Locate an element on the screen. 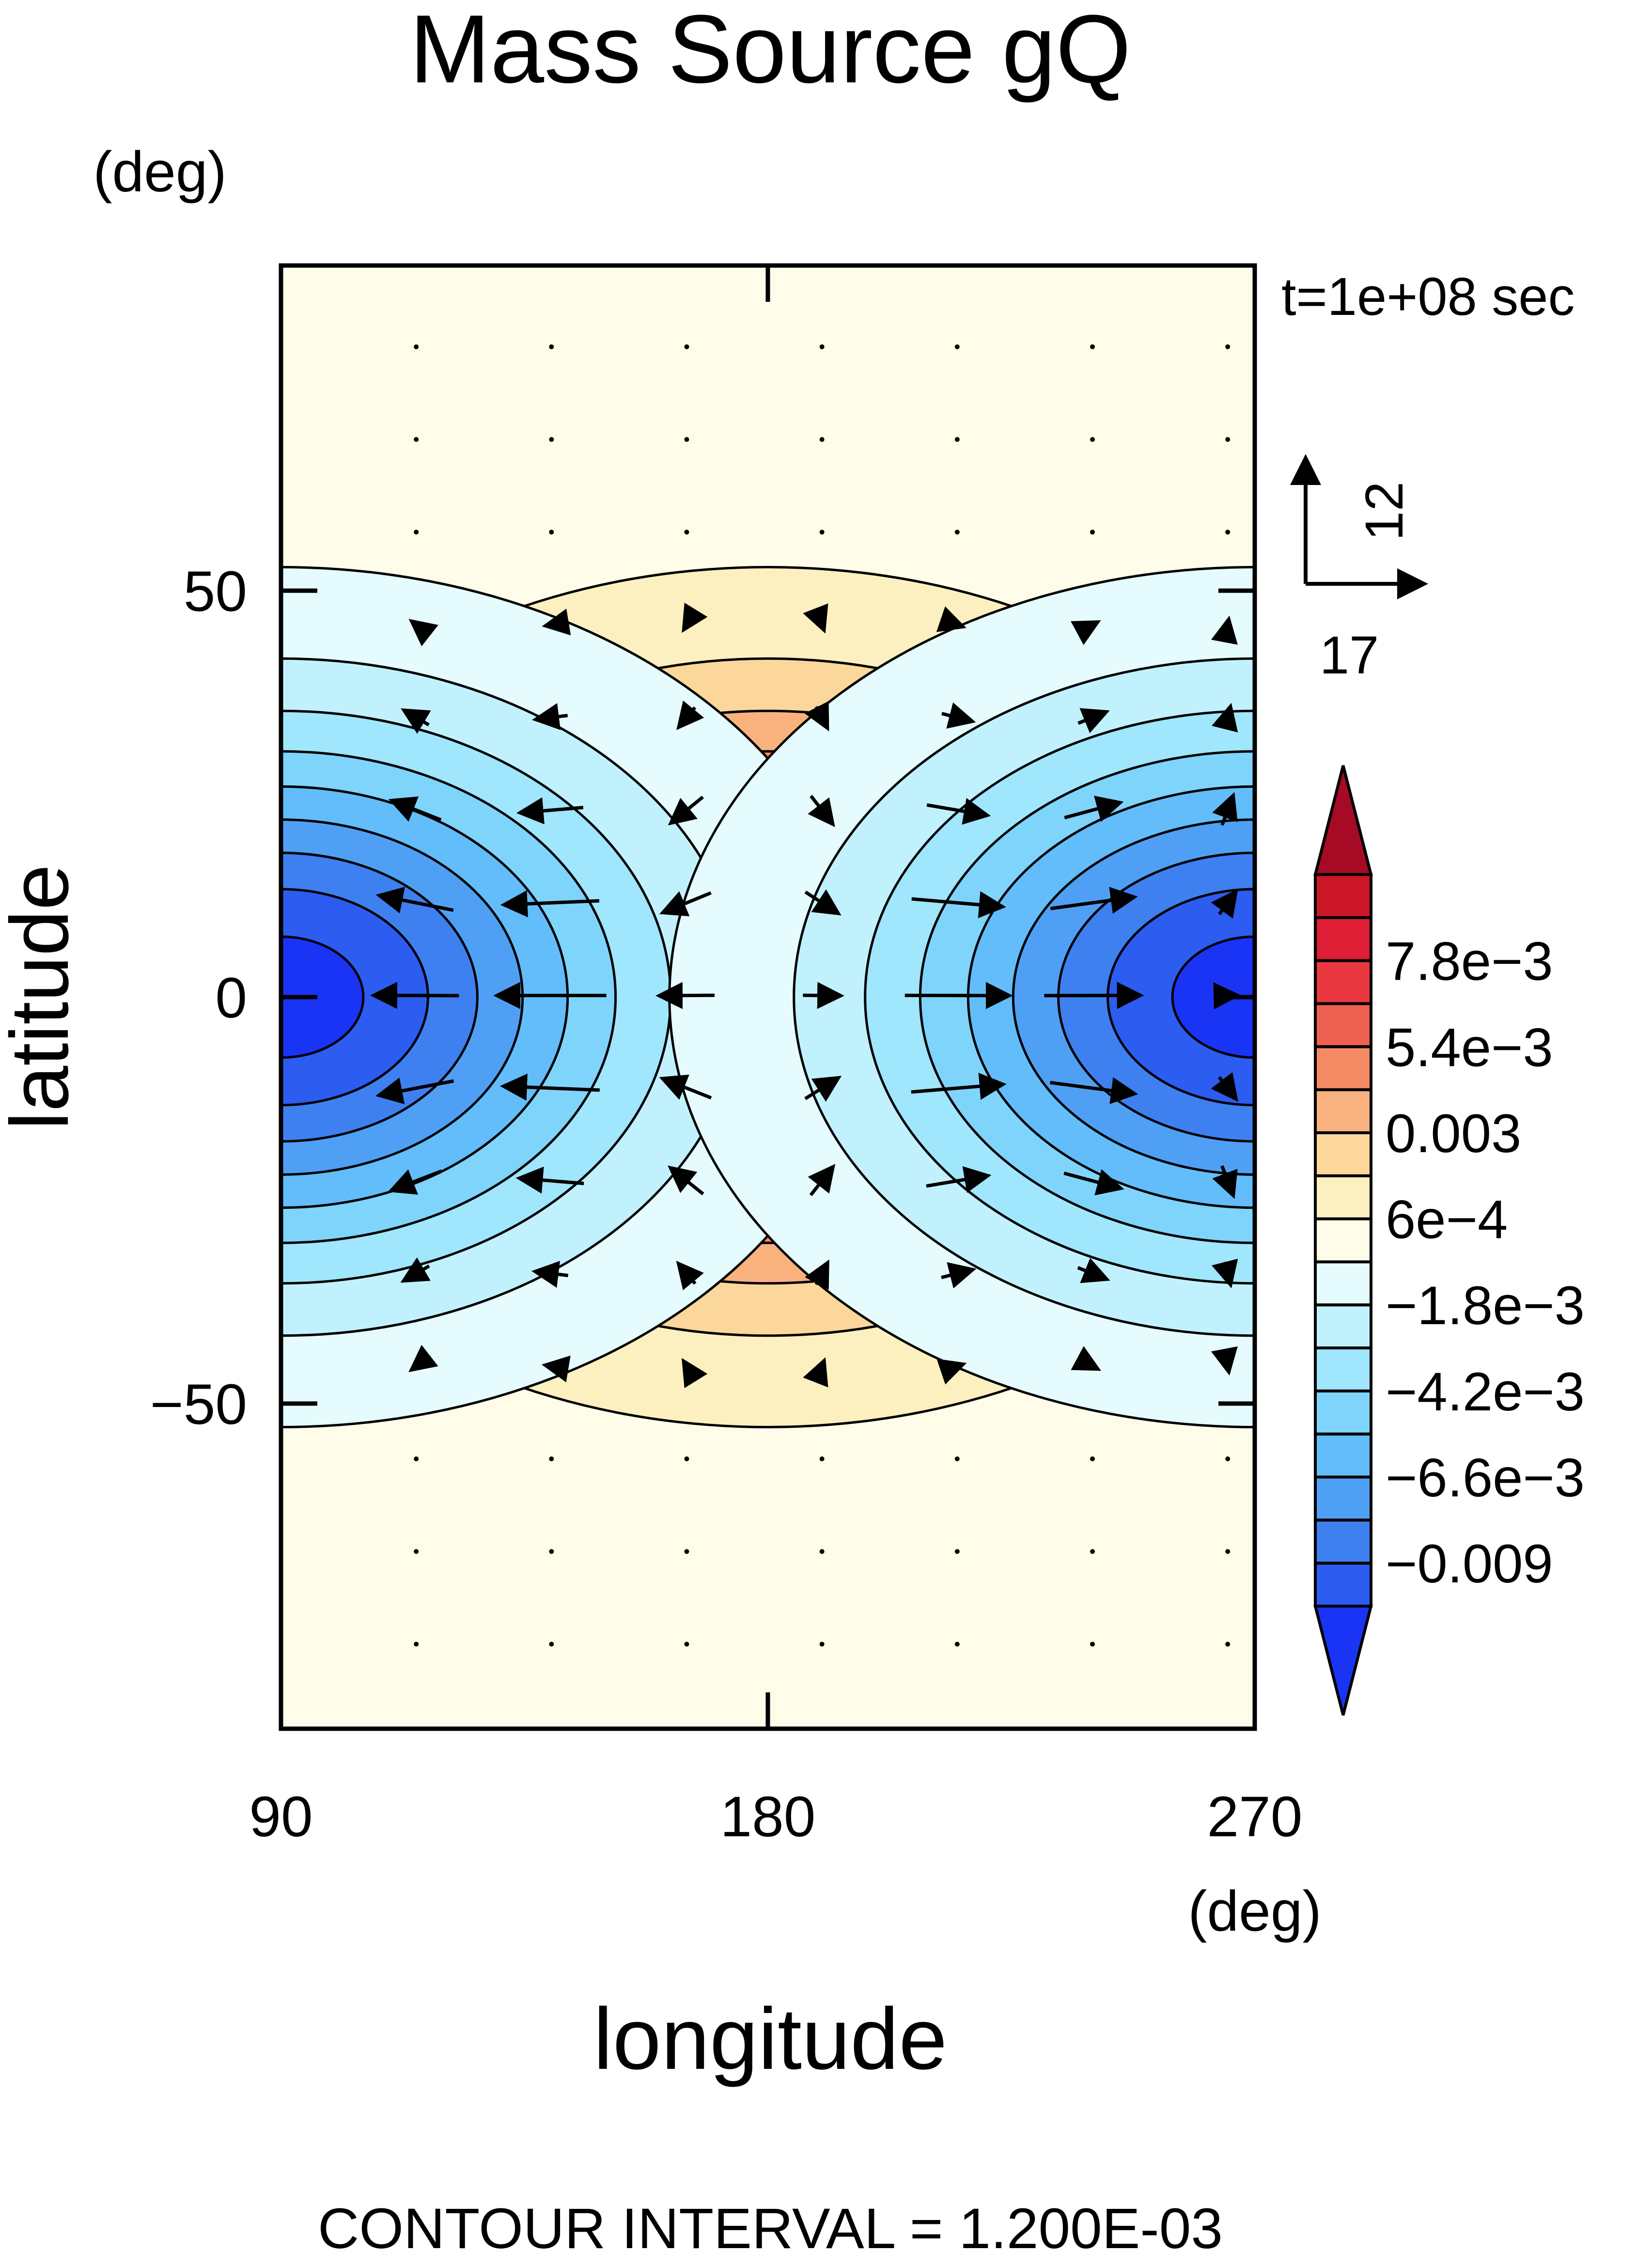 The image size is (1652, 2267). y-axis-label: latitude is located at coordinates (43, 997).